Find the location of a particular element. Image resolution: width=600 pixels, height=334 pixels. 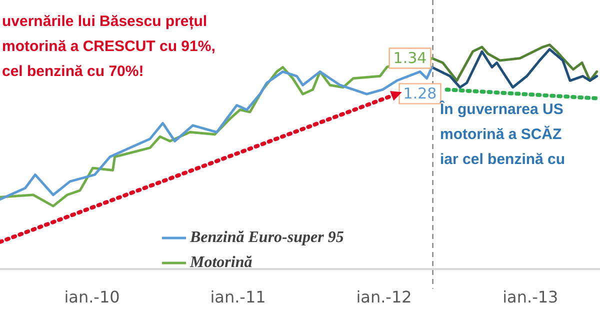

annotation: 1.28 is located at coordinates (420, 93).